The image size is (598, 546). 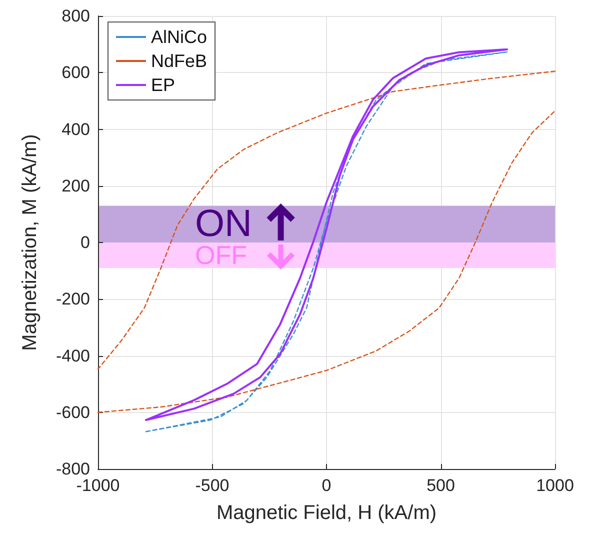 I want to click on legend-label: EP, so click(x=163, y=85).